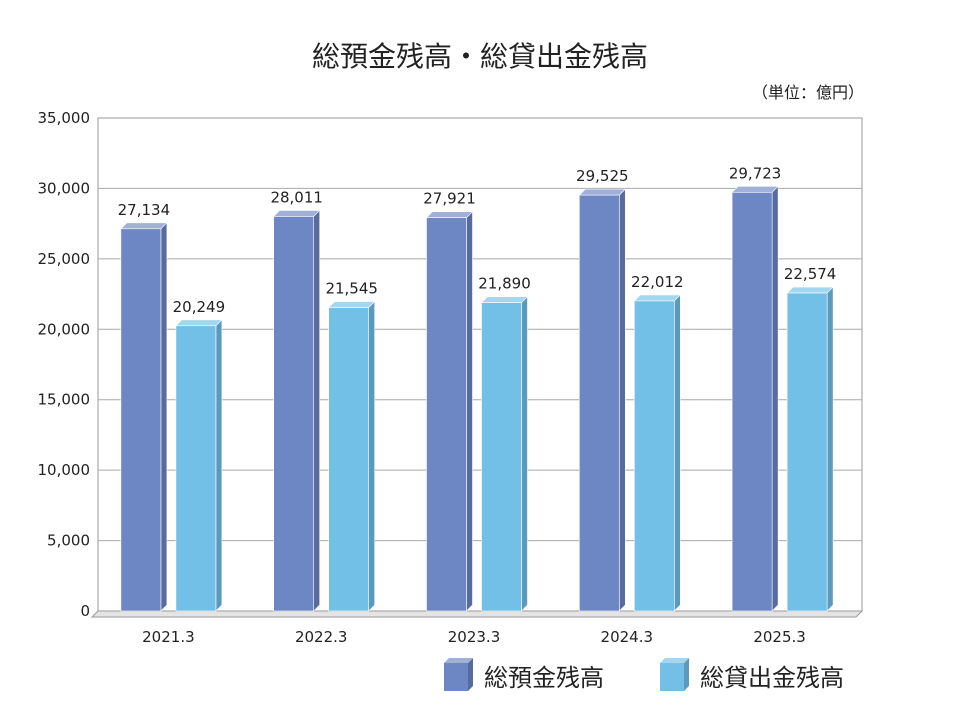 Image resolution: width=960 pixels, height=715 pixels. What do you see at coordinates (657, 282) in the screenshot?
I see `data-label: 22,012` at bounding box center [657, 282].